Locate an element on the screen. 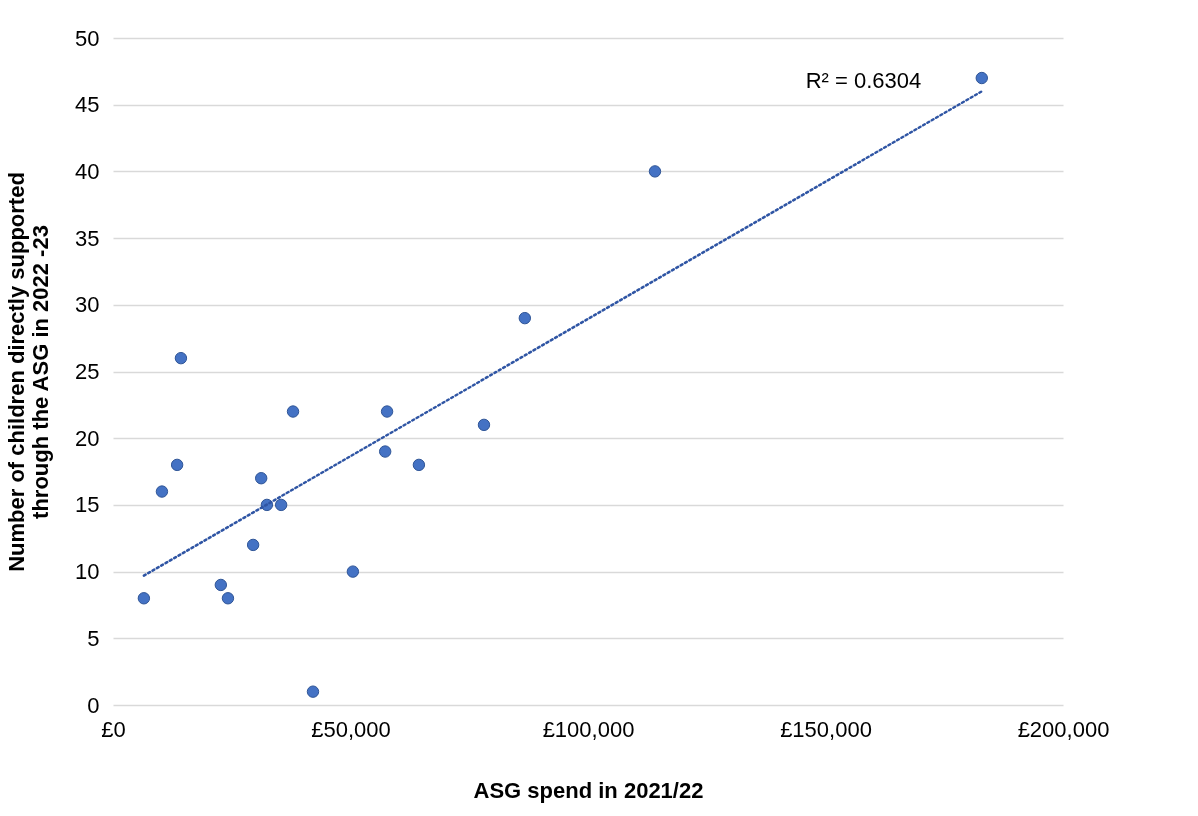  y-tick-label: 10 is located at coordinates (87, 572).